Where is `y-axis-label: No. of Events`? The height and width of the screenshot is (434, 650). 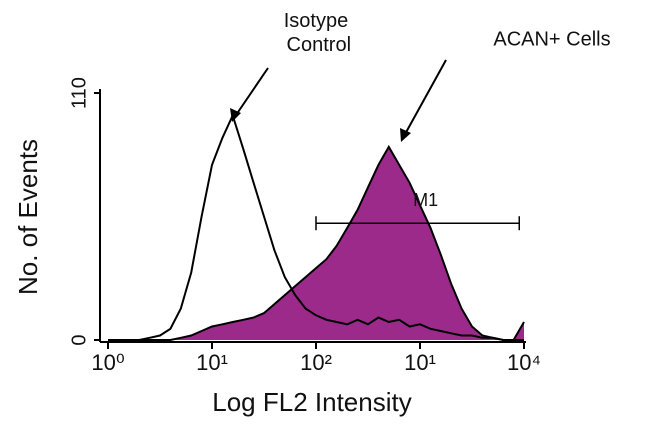 y-axis-label: No. of Events is located at coordinates (28, 217).